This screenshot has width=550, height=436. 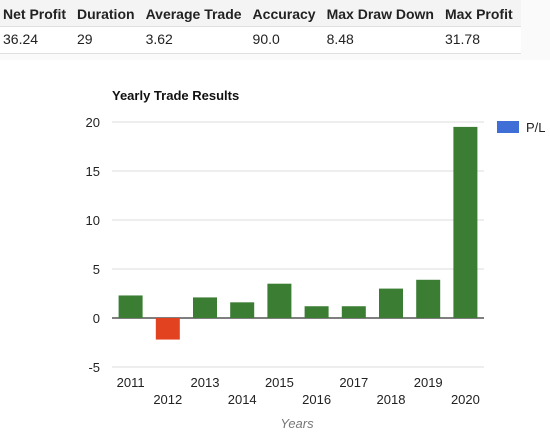 I want to click on x-tick-label: 2016, so click(x=316, y=399).